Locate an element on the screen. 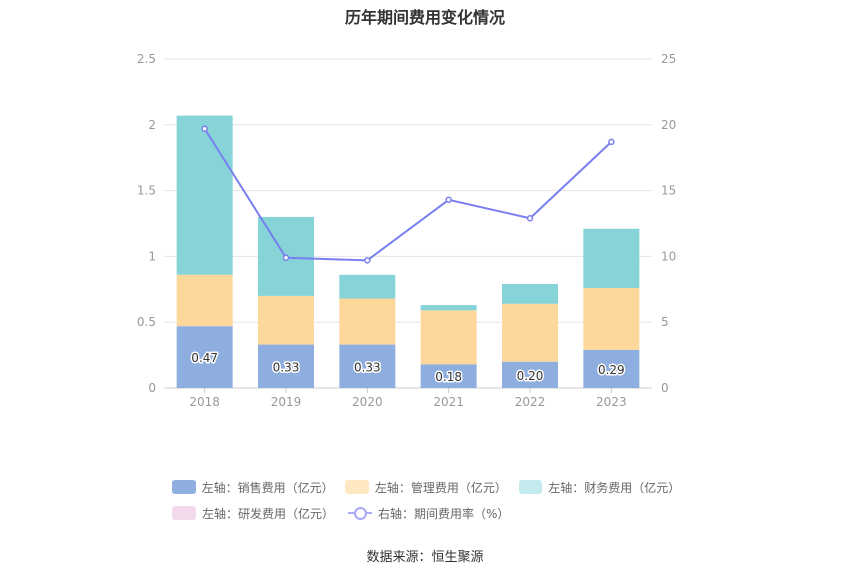 The image size is (850, 575). legend-label-admin: 左轴：管理费用（亿元） is located at coordinates (440, 487).